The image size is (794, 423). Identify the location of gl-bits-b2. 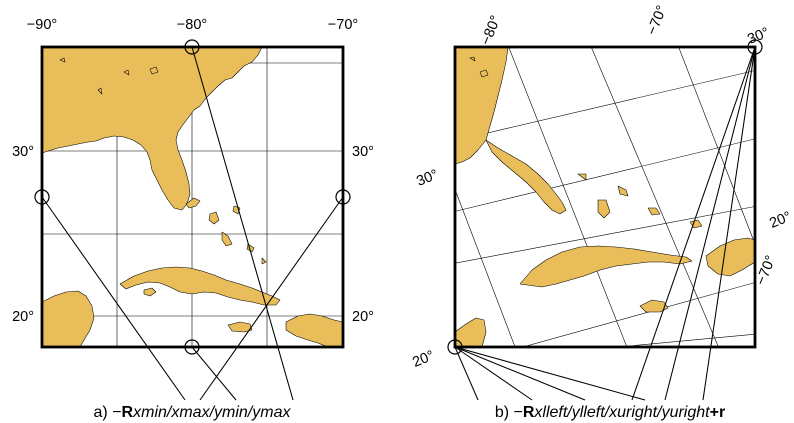
(472, 59).